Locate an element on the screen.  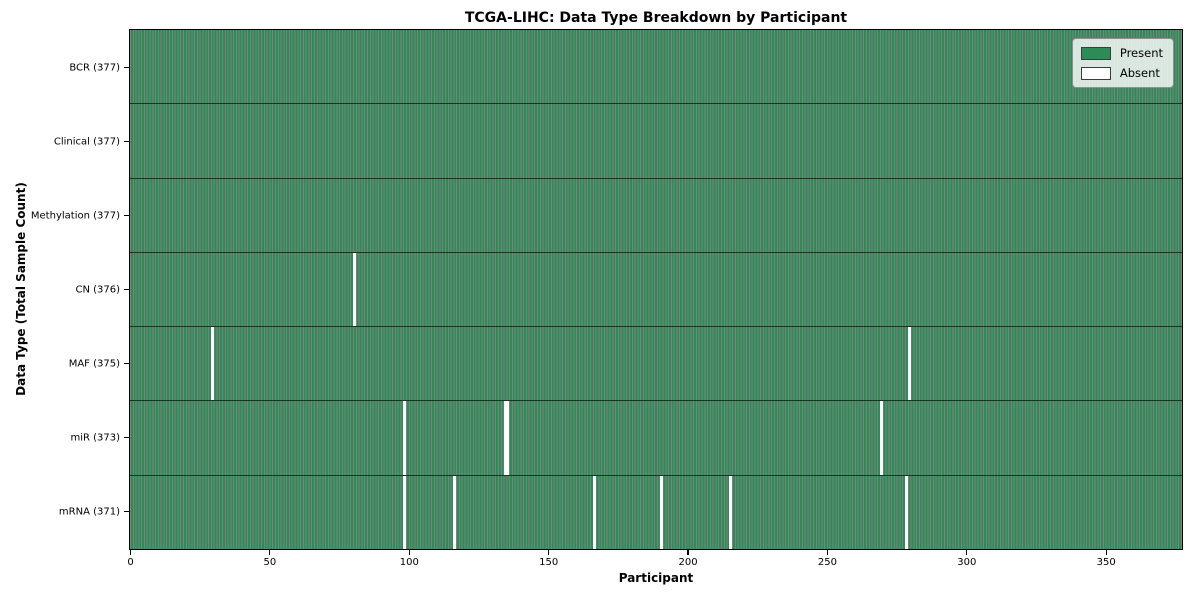
legend-item-present: Present is located at coordinates (1121, 53).